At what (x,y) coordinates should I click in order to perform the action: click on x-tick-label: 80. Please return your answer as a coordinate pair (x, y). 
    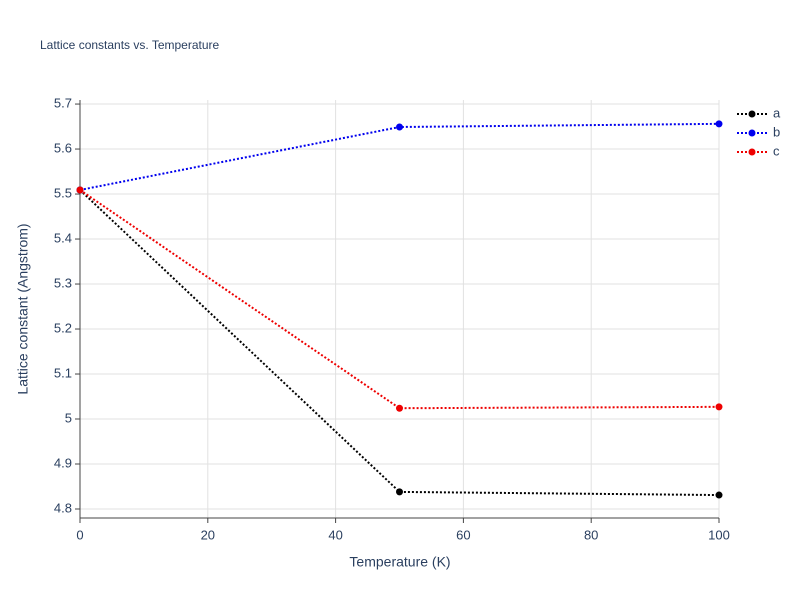
    Looking at the image, I should click on (591, 534).